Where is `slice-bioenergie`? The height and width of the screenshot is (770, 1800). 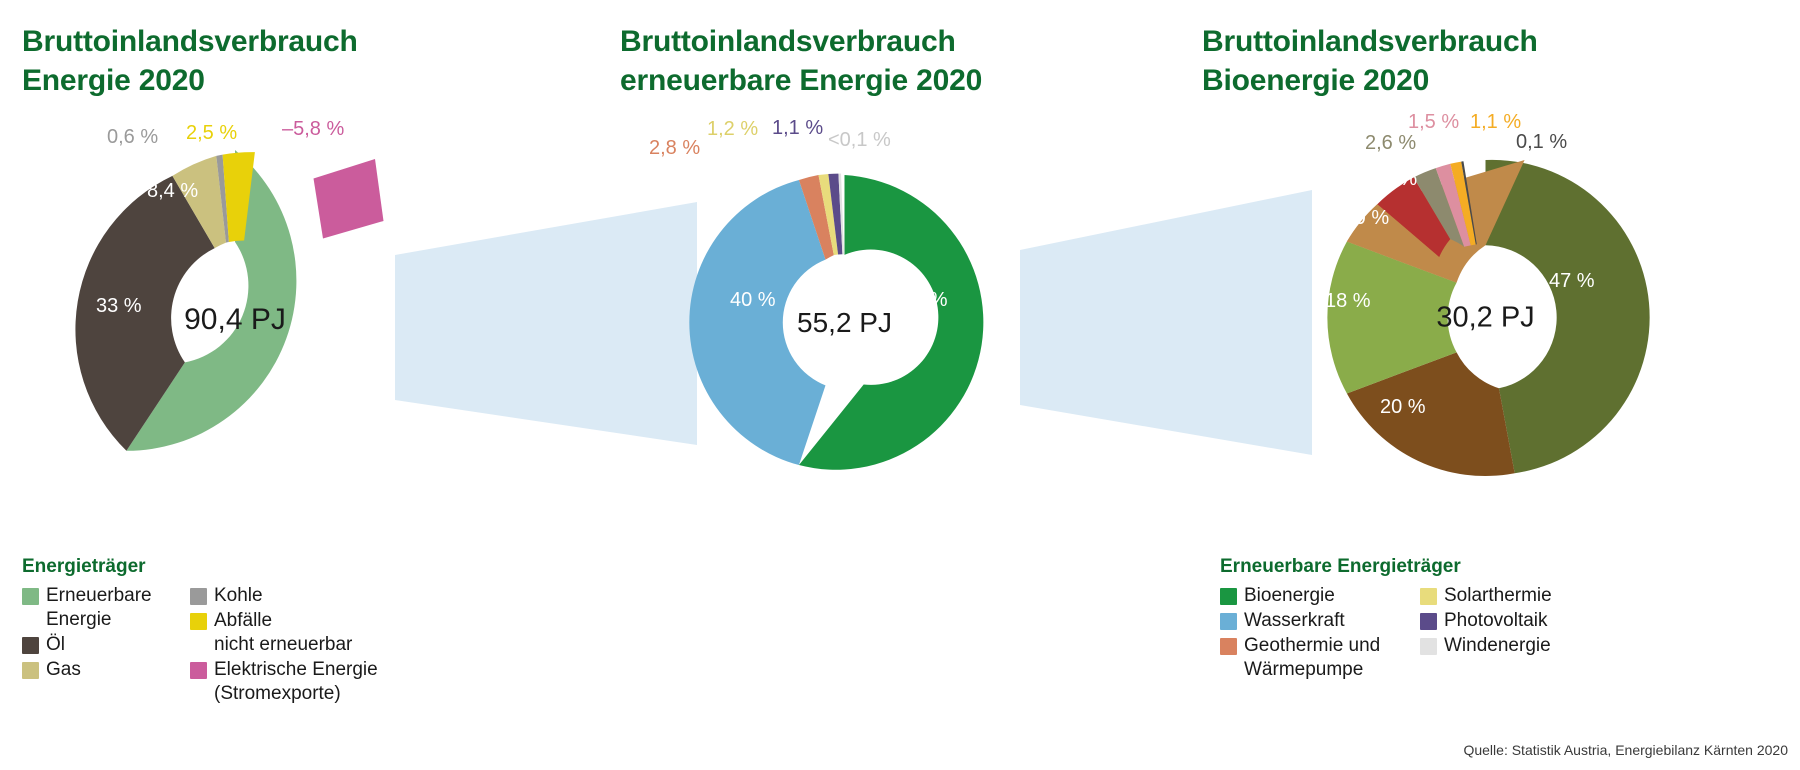 slice-bioenergie is located at coordinates (891, 322).